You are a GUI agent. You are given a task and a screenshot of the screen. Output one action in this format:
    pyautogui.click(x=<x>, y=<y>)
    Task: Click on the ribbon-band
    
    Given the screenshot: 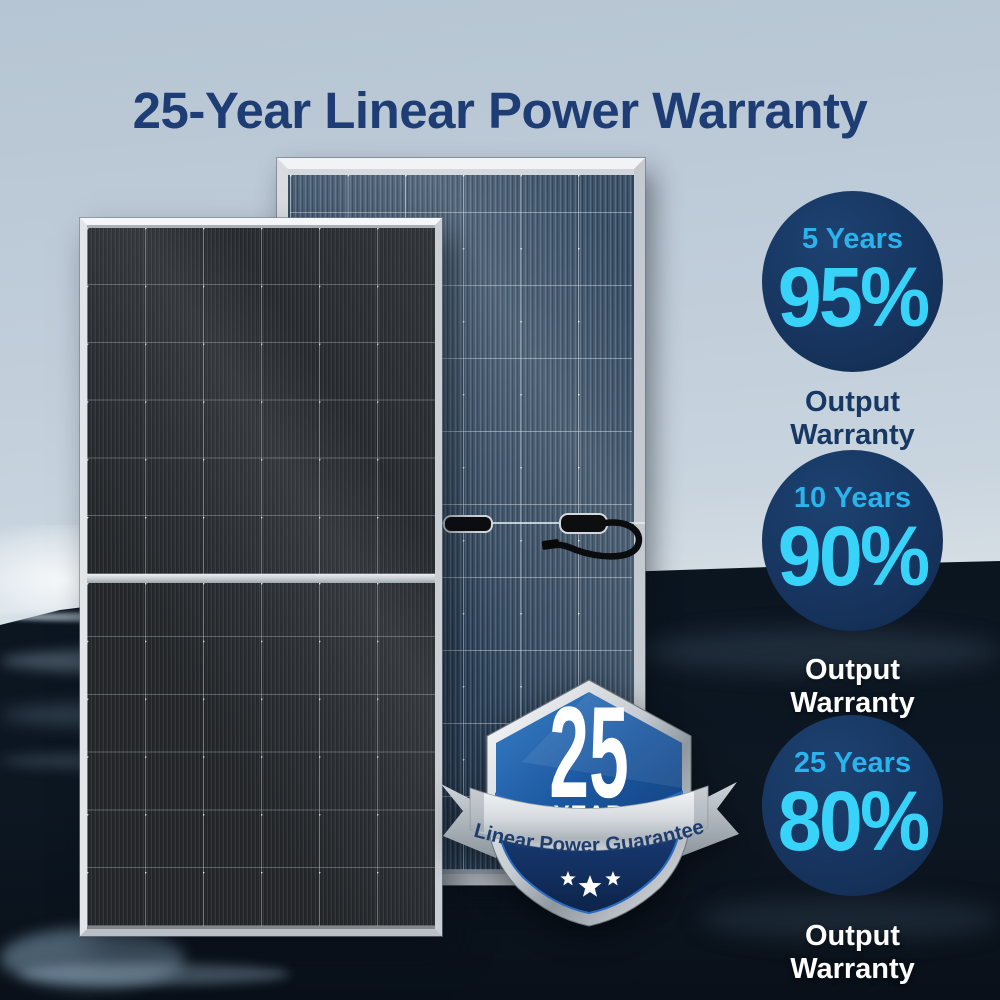 What is the action you would take?
    pyautogui.click(x=589, y=818)
    